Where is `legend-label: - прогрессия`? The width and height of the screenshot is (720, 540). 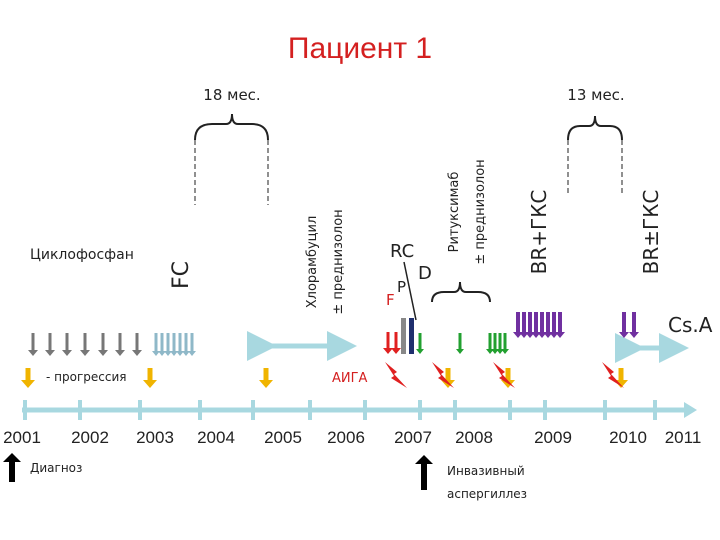
legend-label: - прогрессия is located at coordinates (86, 377).